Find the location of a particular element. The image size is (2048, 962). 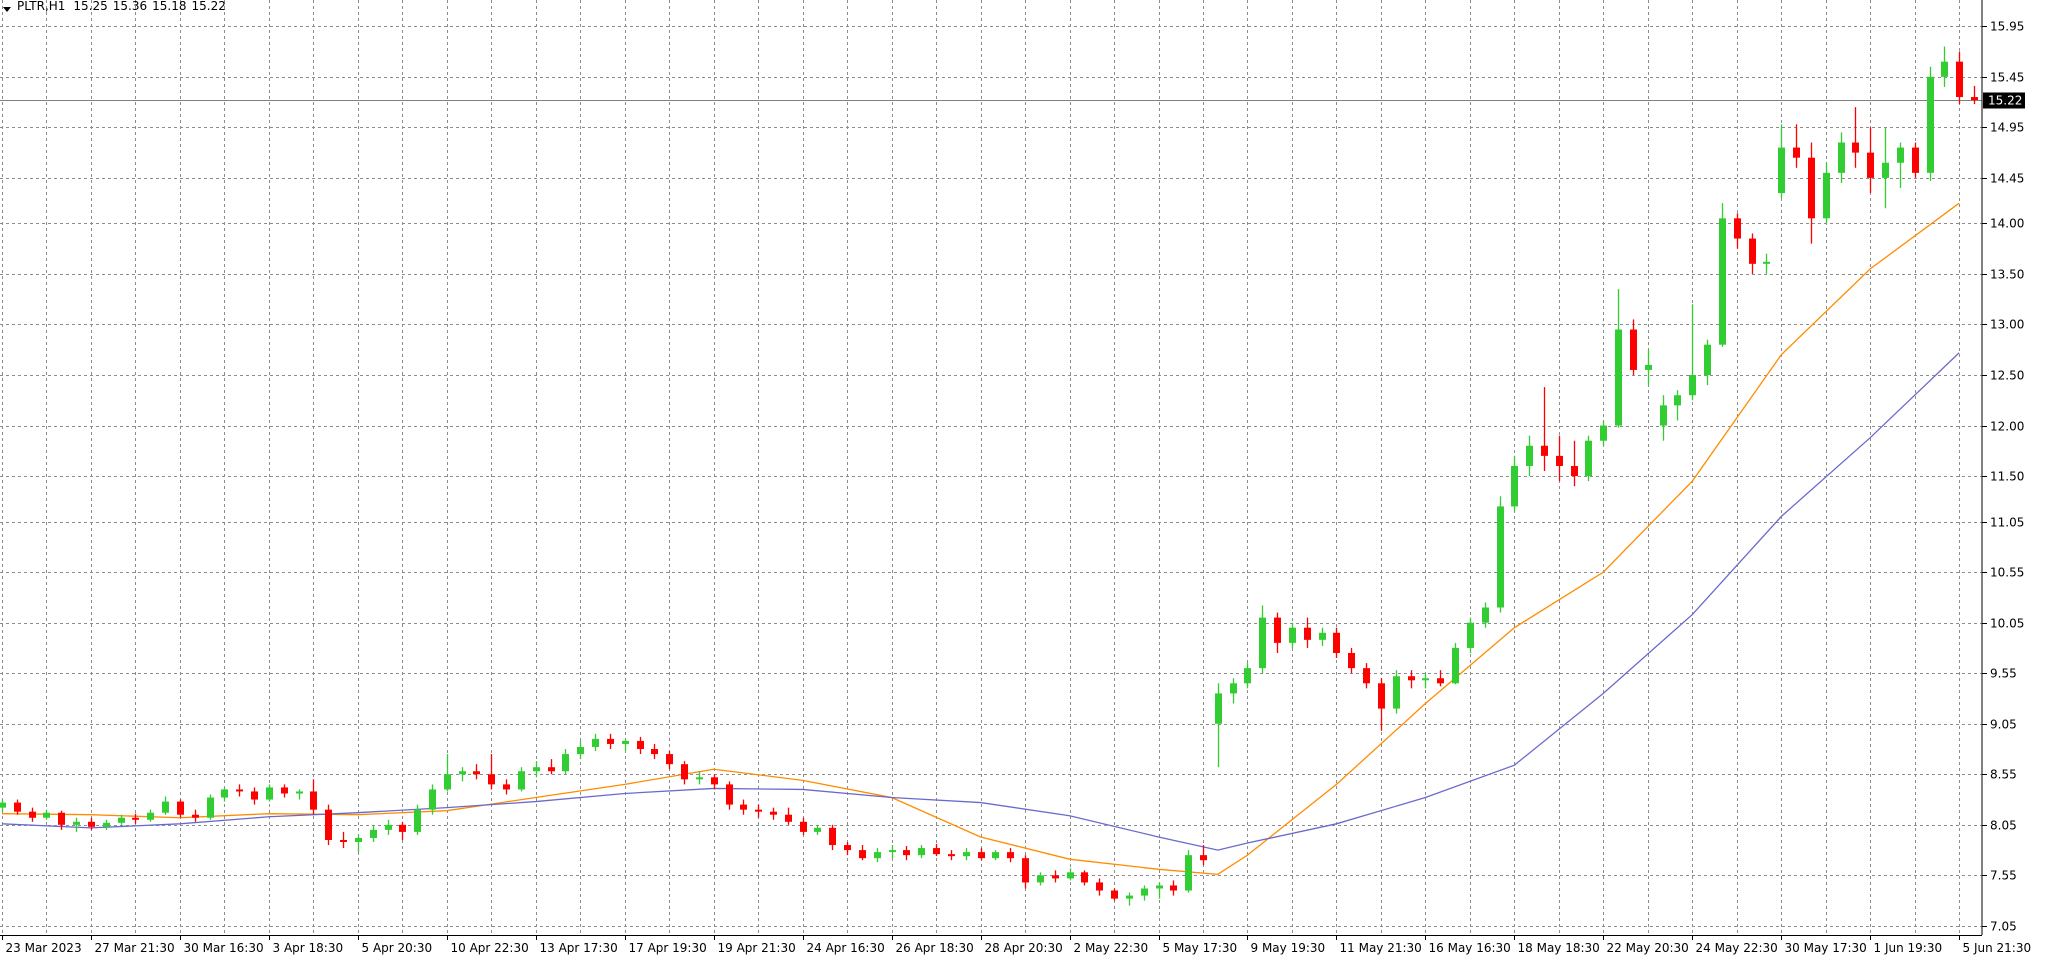

y-tick-label: 9.05 is located at coordinates (2003, 725).